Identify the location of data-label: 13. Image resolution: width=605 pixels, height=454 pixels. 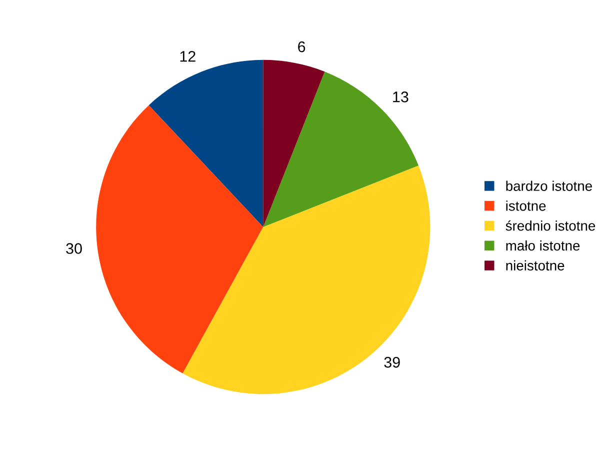
(400, 97).